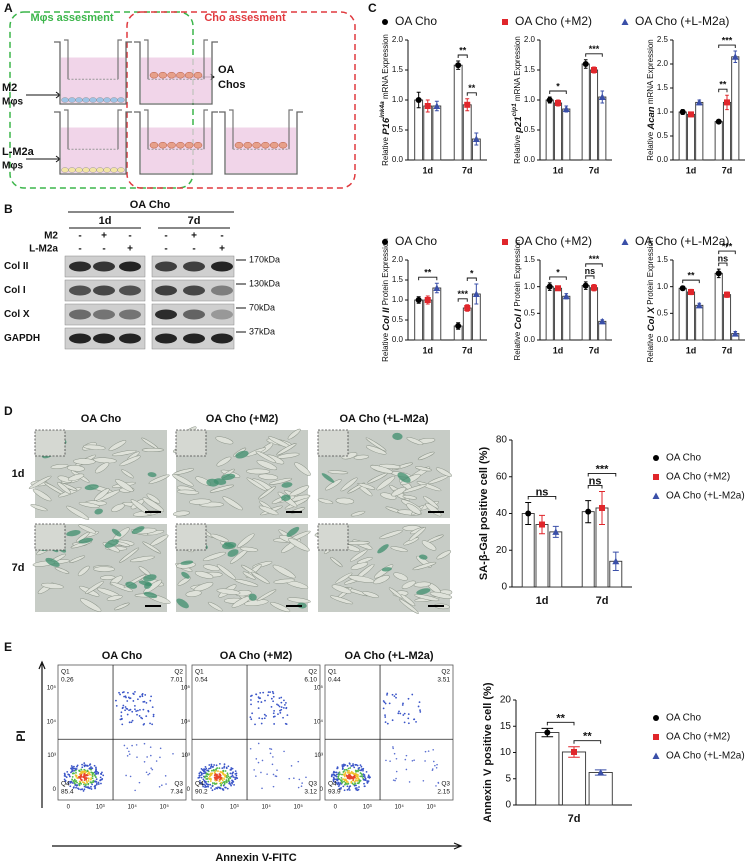  What do you see at coordinates (650, 346) in the screenshot?
I see `y-axis-title-part: Relative` at bounding box center [650, 346].